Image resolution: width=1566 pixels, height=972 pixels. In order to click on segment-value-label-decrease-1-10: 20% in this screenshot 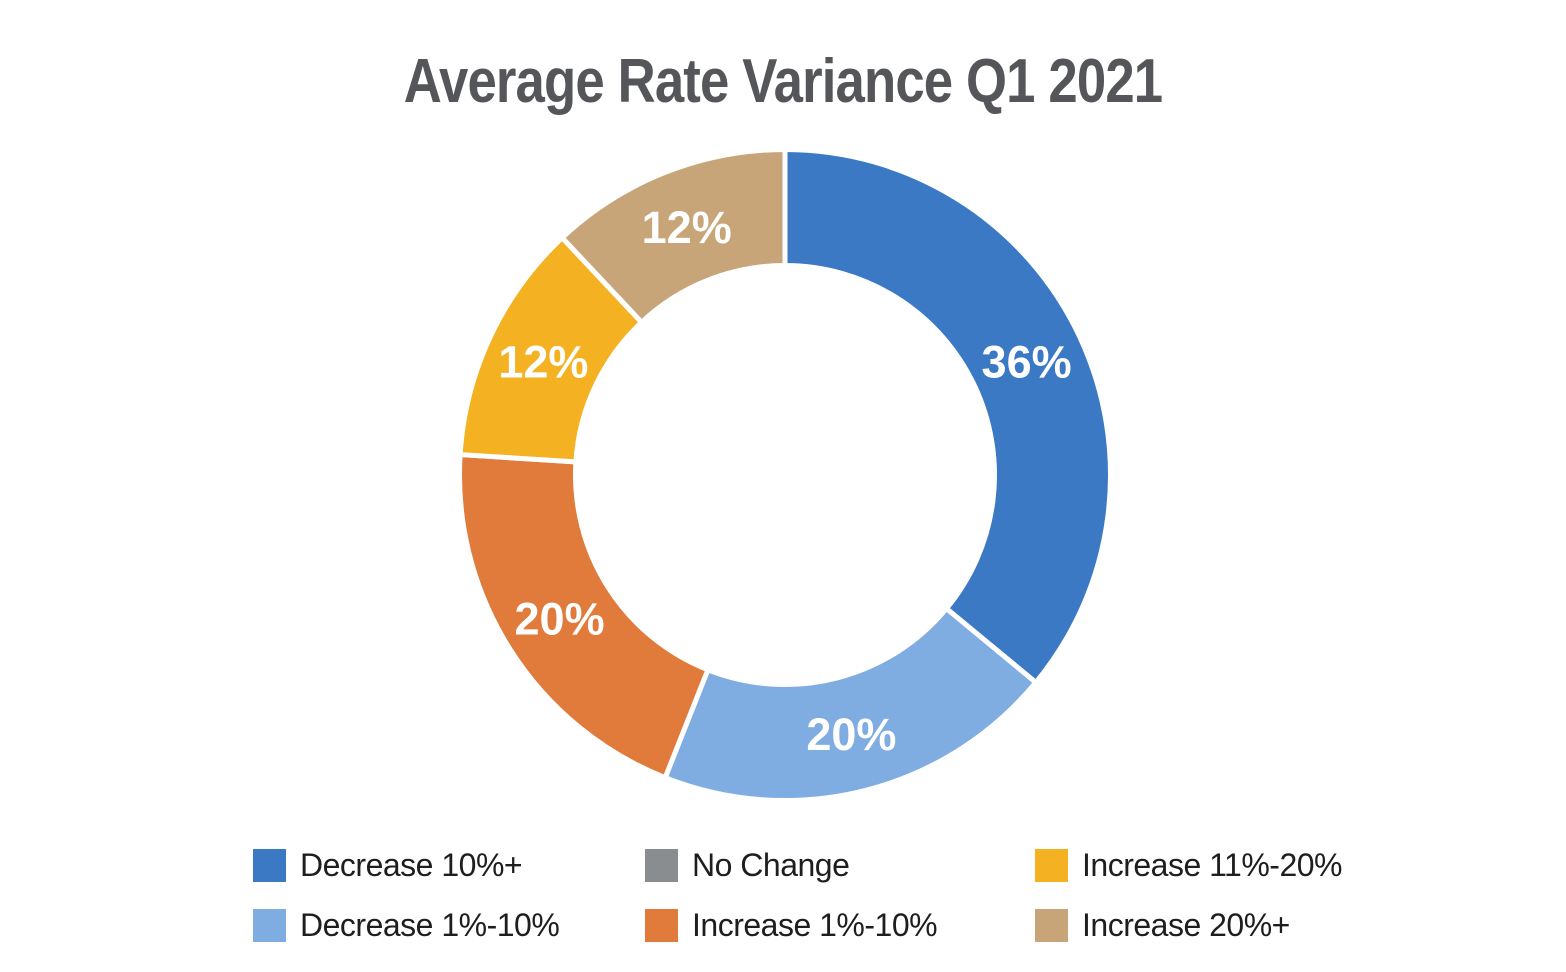, I will do `click(851, 734)`.